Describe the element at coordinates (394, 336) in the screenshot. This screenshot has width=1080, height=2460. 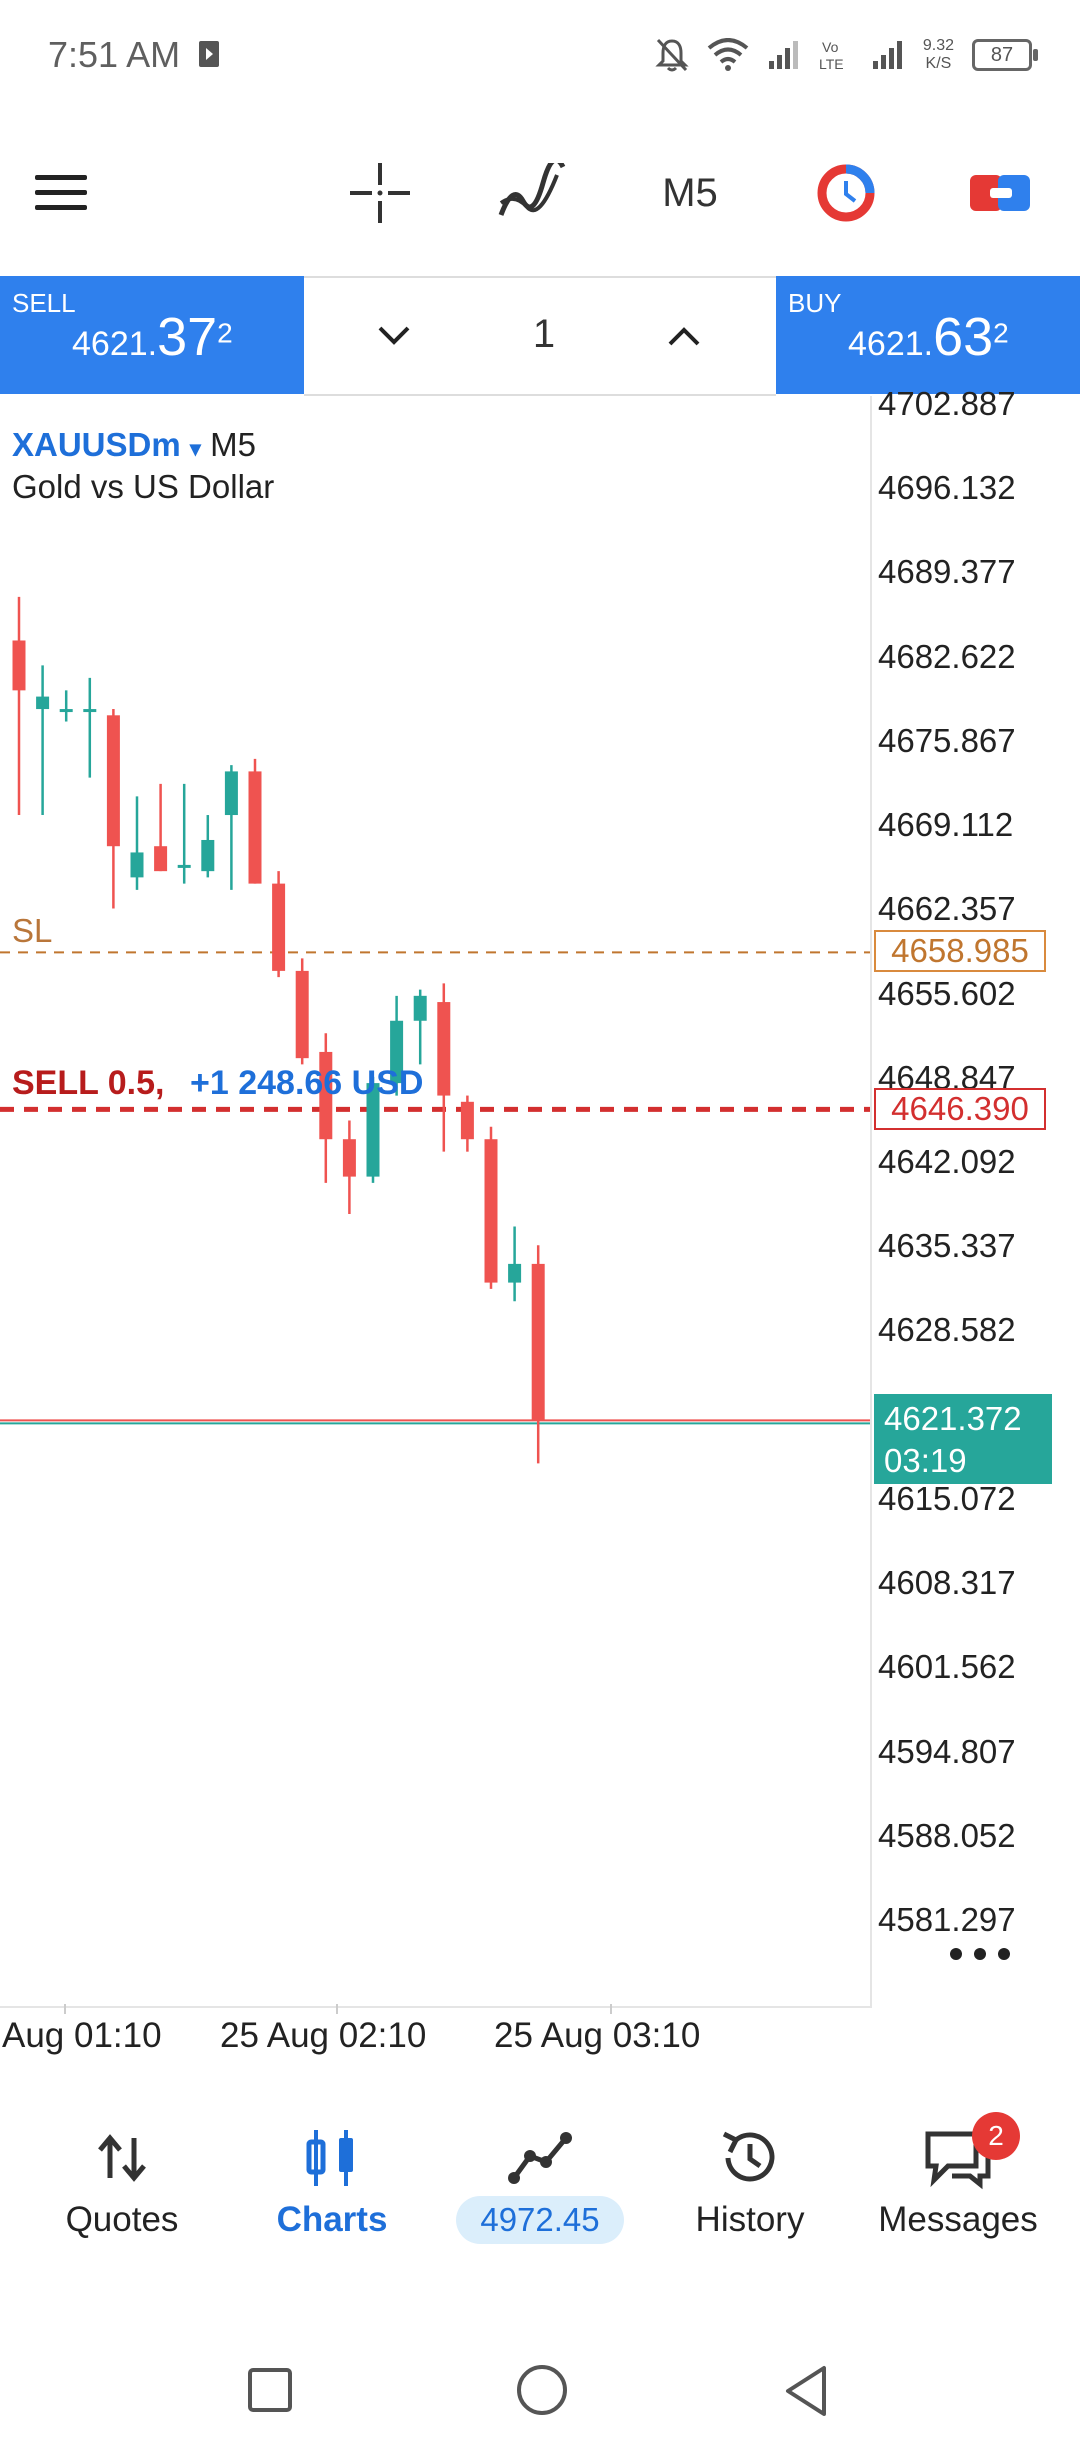
I see `chevron-down-icon` at that location.